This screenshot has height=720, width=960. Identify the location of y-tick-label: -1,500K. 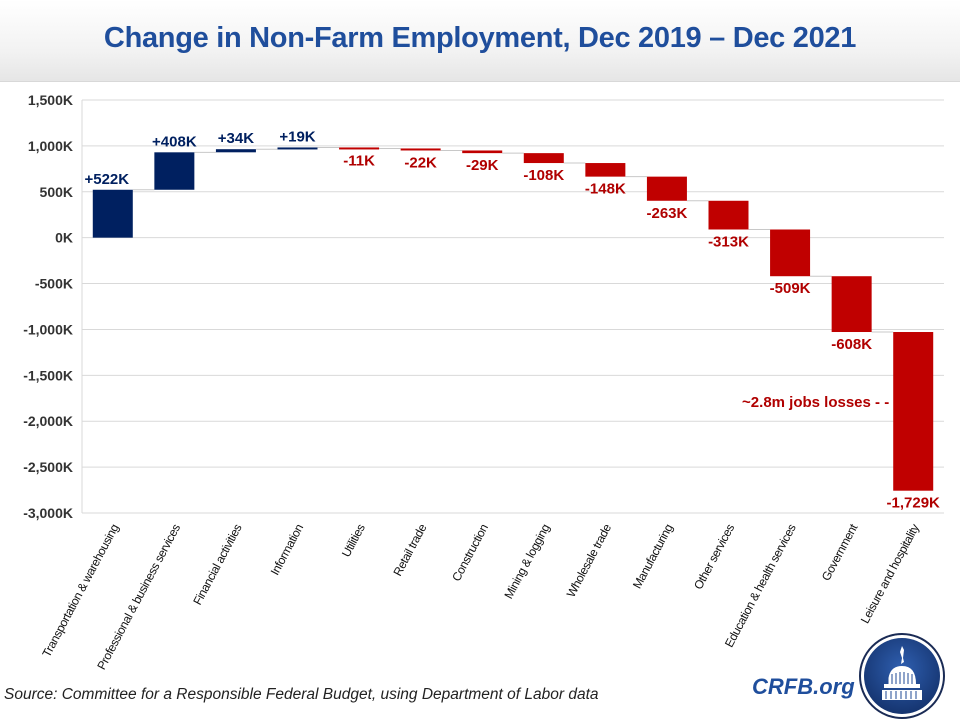
(48, 375).